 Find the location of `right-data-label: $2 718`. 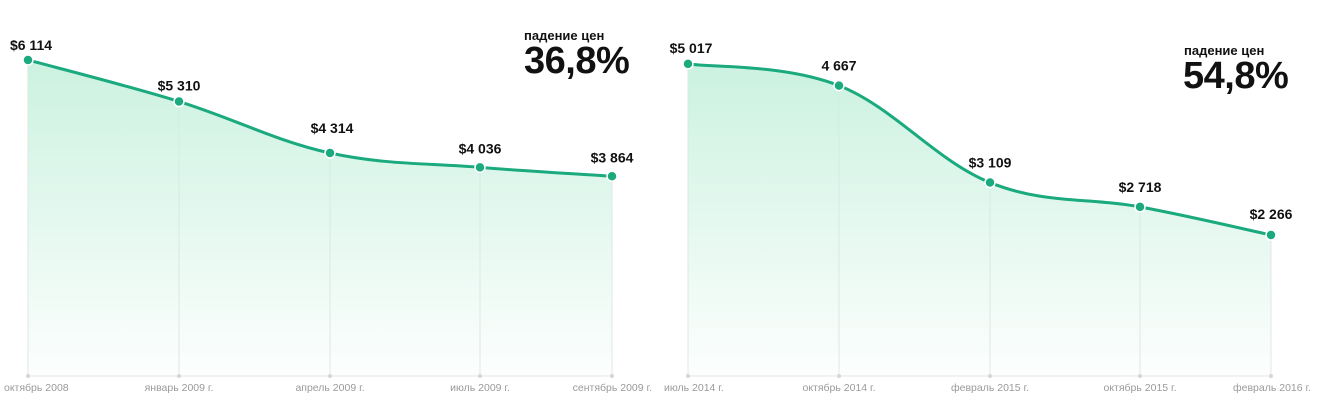

right-data-label: $2 718 is located at coordinates (1140, 187).